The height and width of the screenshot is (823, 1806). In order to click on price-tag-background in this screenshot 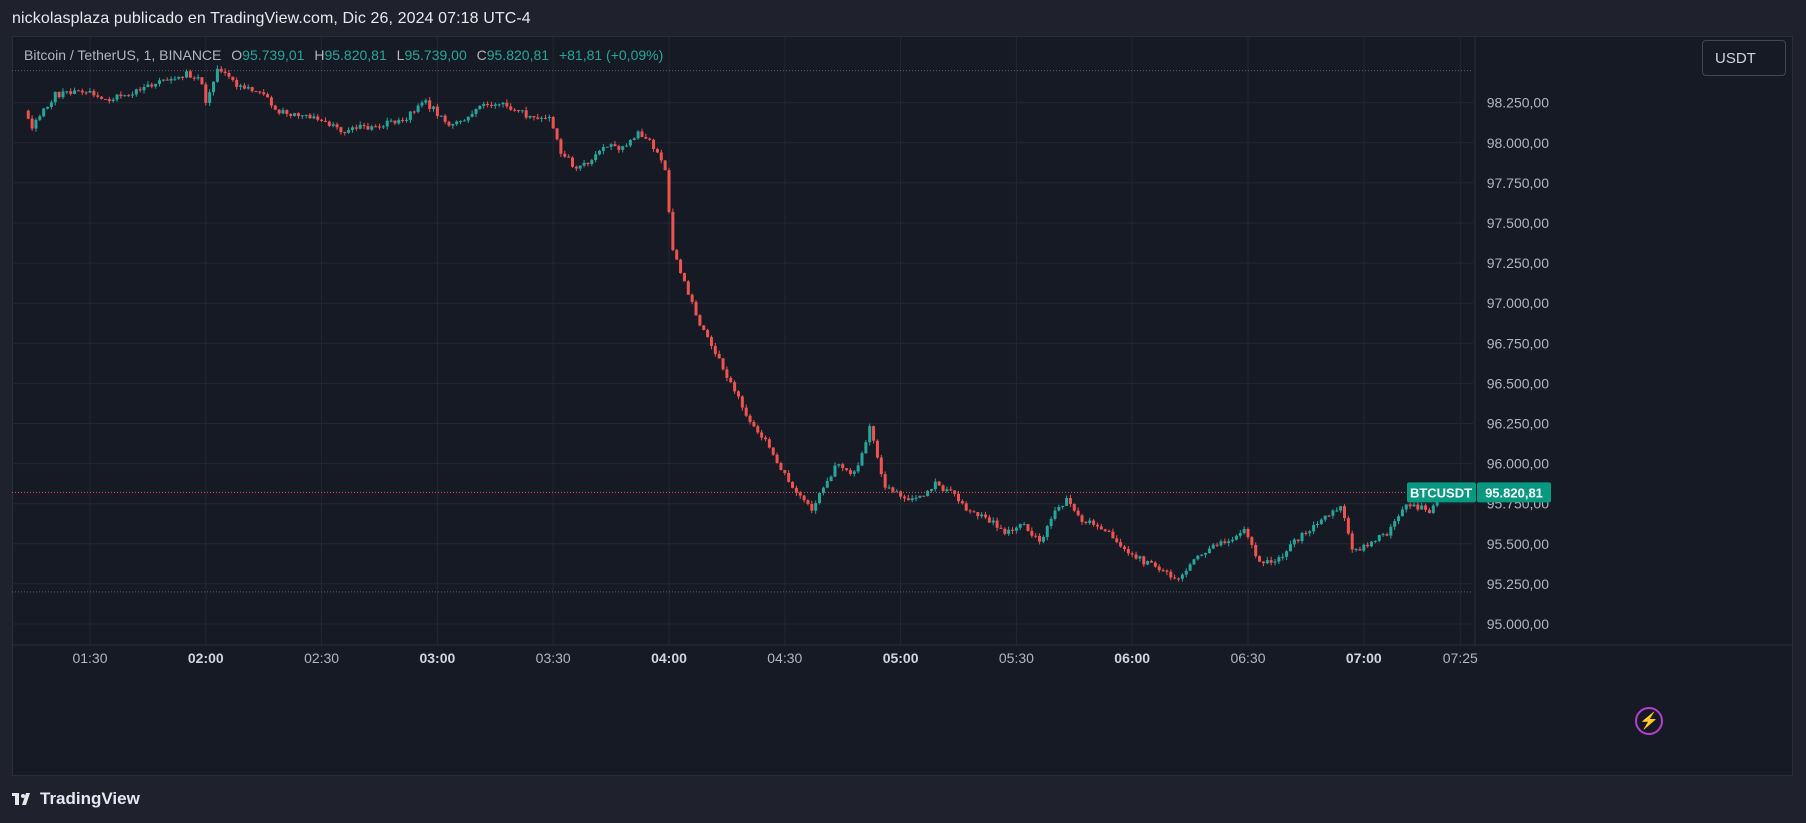, I will do `click(1514, 492)`.